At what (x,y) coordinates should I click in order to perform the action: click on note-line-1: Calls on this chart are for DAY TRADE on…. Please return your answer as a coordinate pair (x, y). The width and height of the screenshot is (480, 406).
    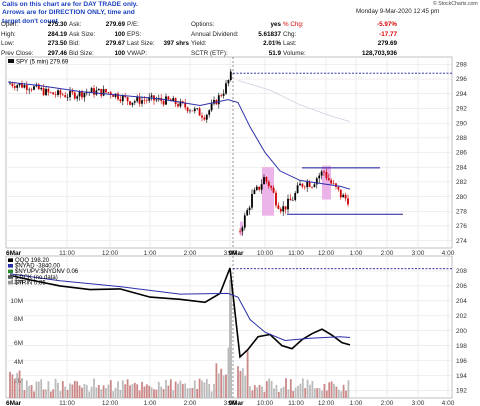
    Looking at the image, I should click on (70, 4).